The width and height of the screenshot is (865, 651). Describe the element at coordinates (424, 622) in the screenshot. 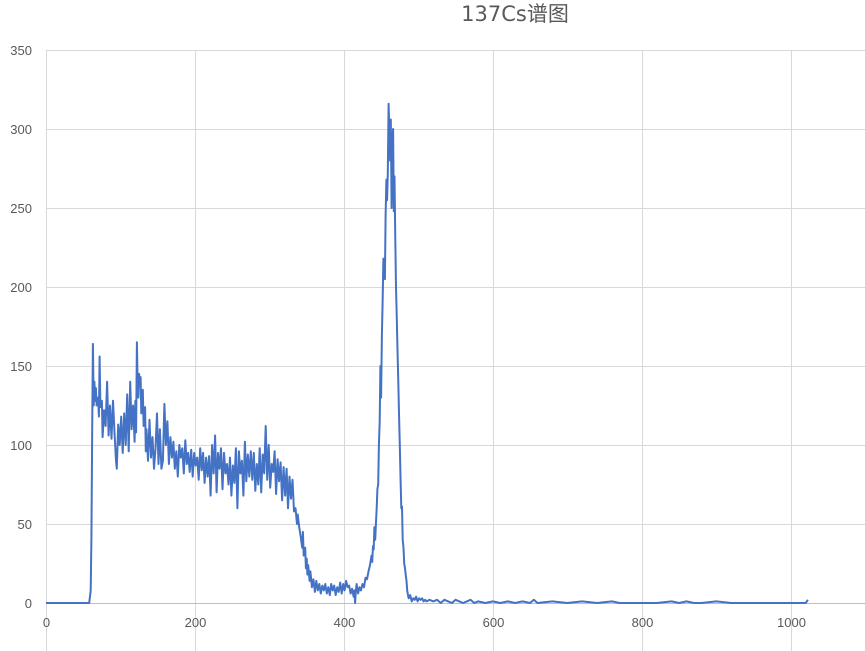

I see `x-tick-labels: 0 200 400 600 800 1000` at that location.